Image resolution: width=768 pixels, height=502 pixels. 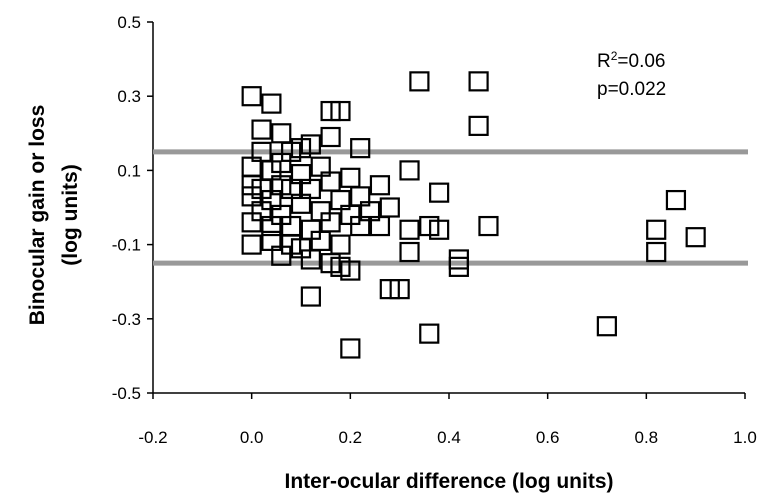 I want to click on x-tick-label: 0.2, so click(x=351, y=437).